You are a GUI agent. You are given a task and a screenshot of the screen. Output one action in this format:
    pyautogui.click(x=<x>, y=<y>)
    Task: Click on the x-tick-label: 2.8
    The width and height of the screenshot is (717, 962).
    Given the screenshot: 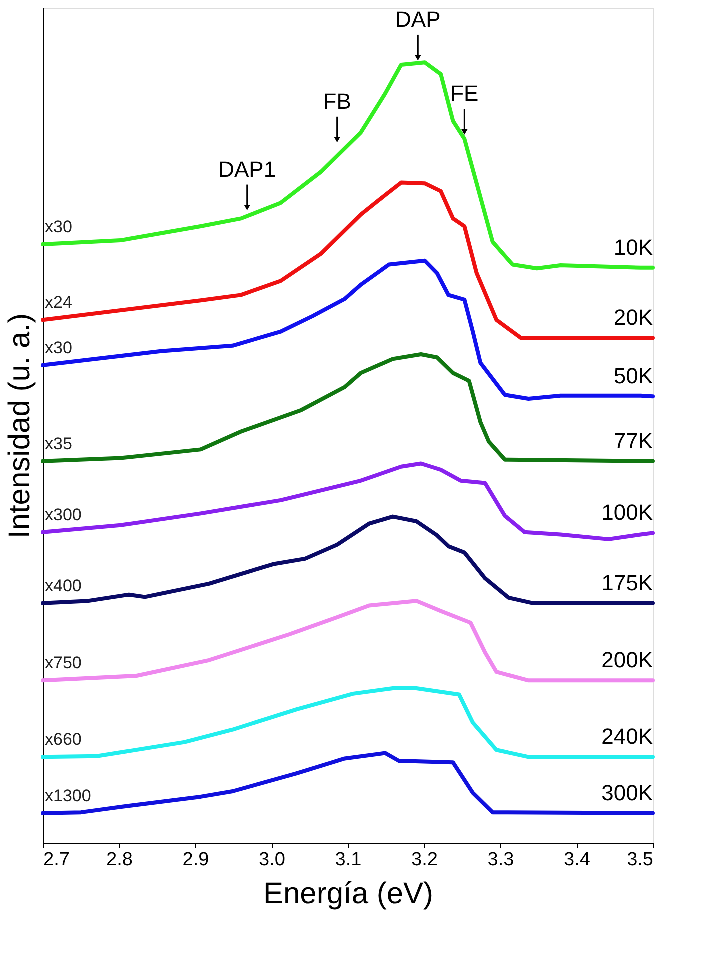 What is the action you would take?
    pyautogui.click(x=119, y=860)
    